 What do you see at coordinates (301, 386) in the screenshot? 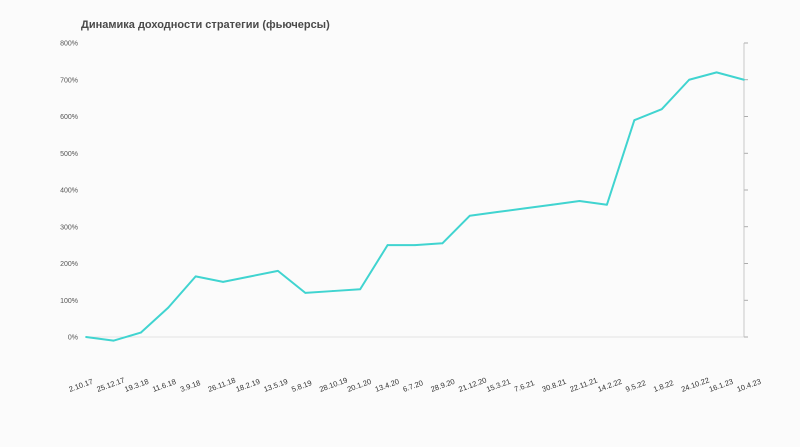
I see `x-tick-label: 5.8.19` at bounding box center [301, 386].